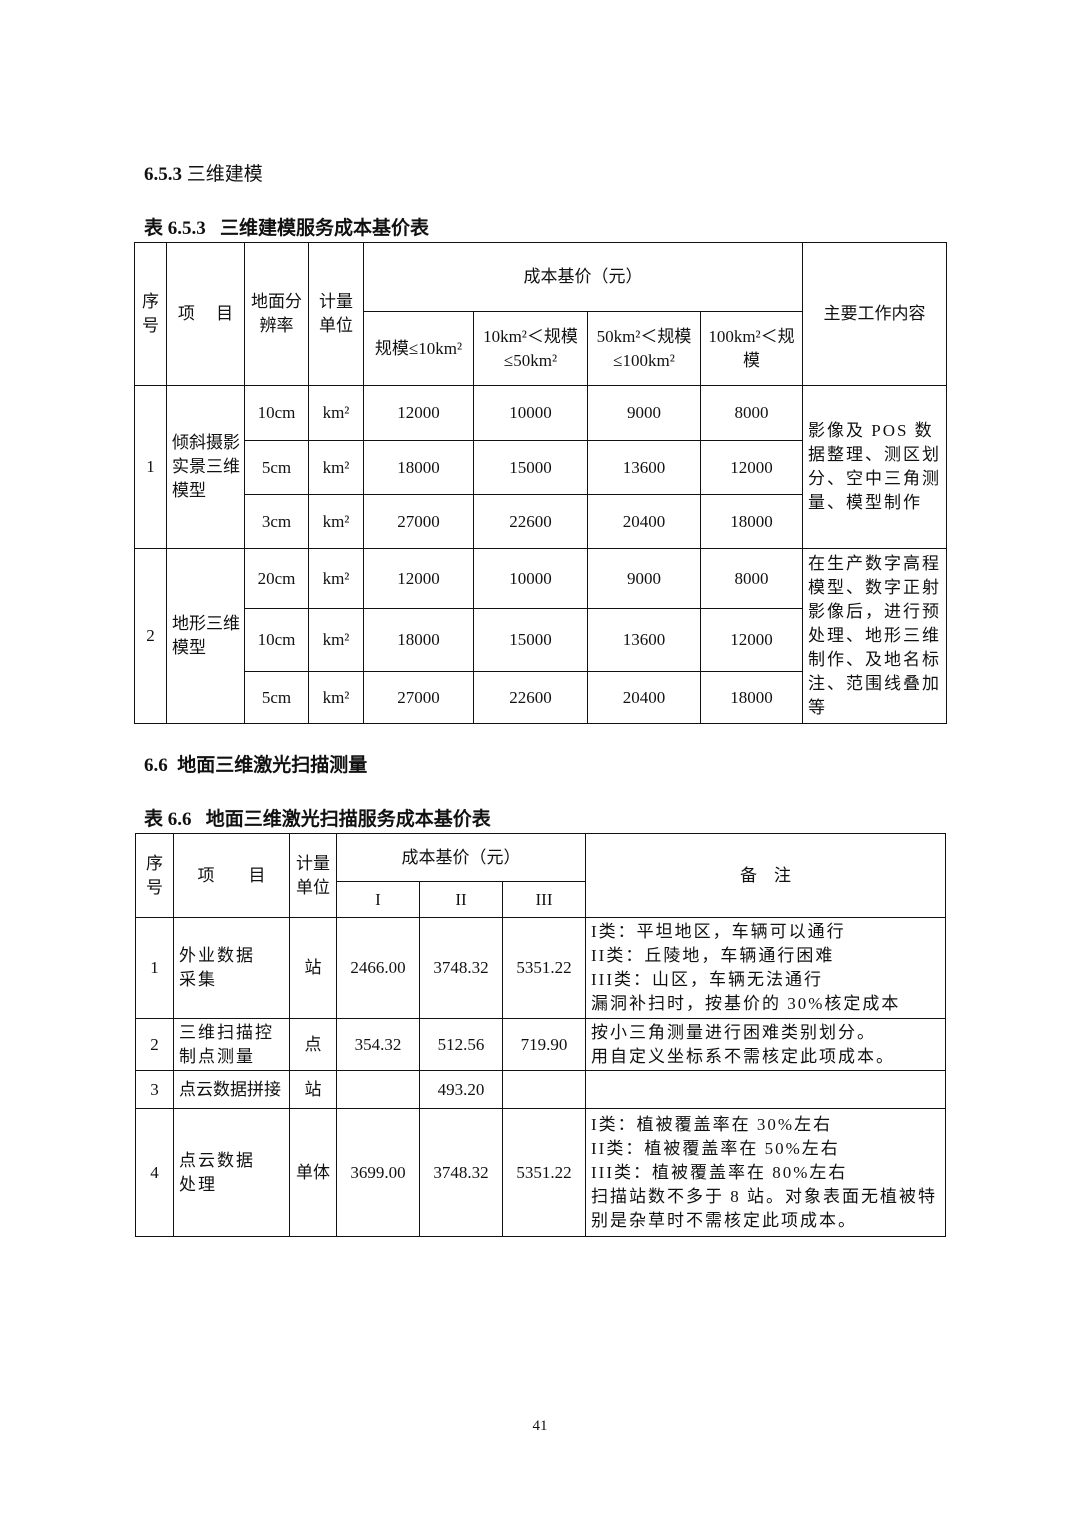 Image resolution: width=1080 pixels, height=1527 pixels. I want to click on cell-seq: 2, so click(150, 636).